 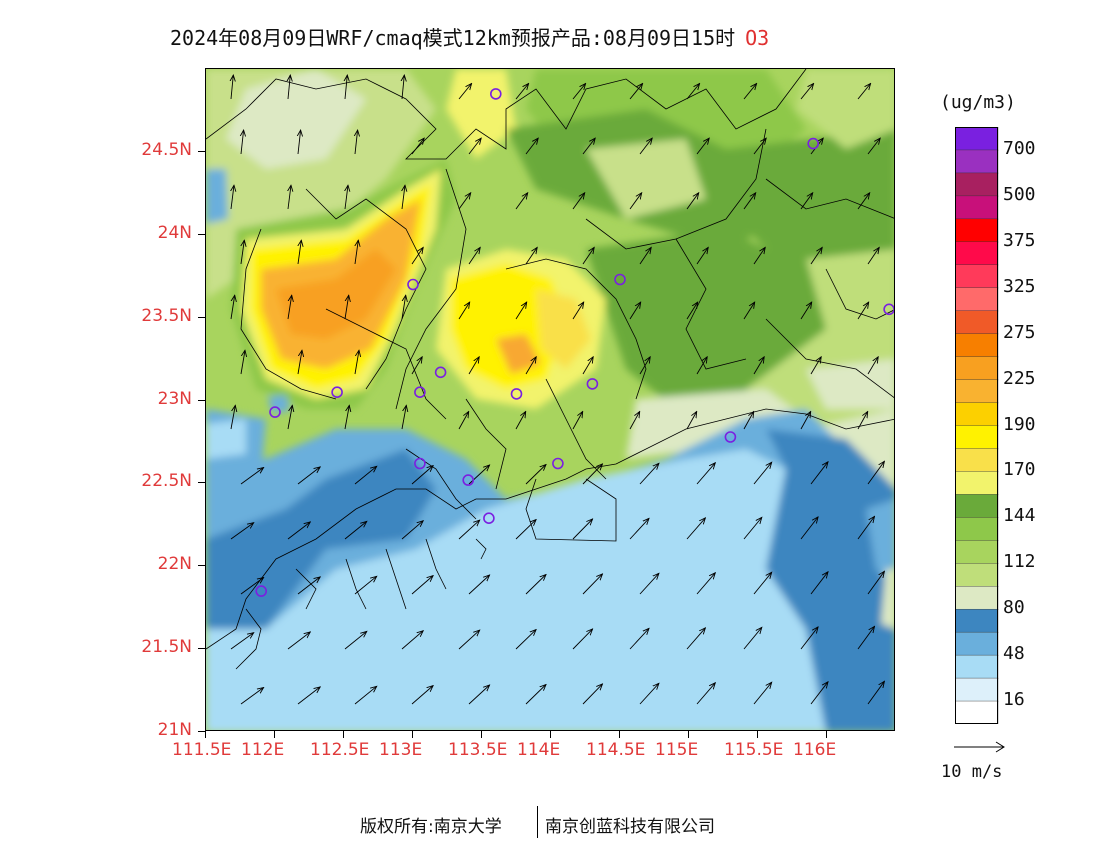 What do you see at coordinates (518, 354) in the screenshot?
I see `zone-orange-center` at bounding box center [518, 354].